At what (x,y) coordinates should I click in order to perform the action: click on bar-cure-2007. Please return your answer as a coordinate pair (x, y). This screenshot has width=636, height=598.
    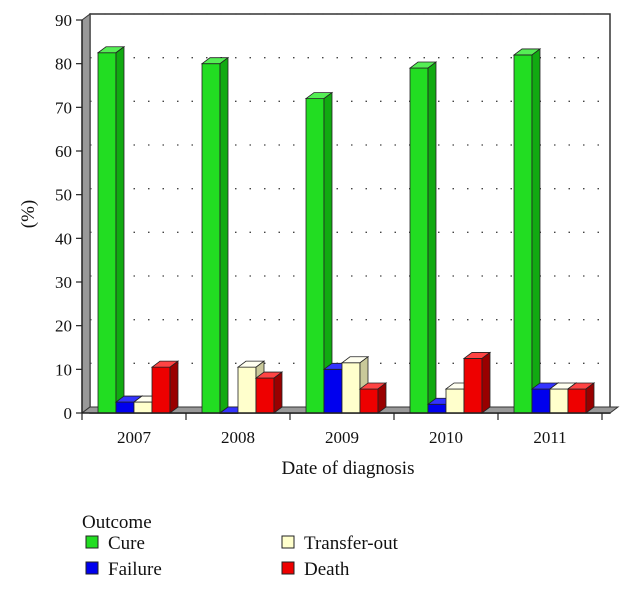
    Looking at the image, I should click on (111, 229).